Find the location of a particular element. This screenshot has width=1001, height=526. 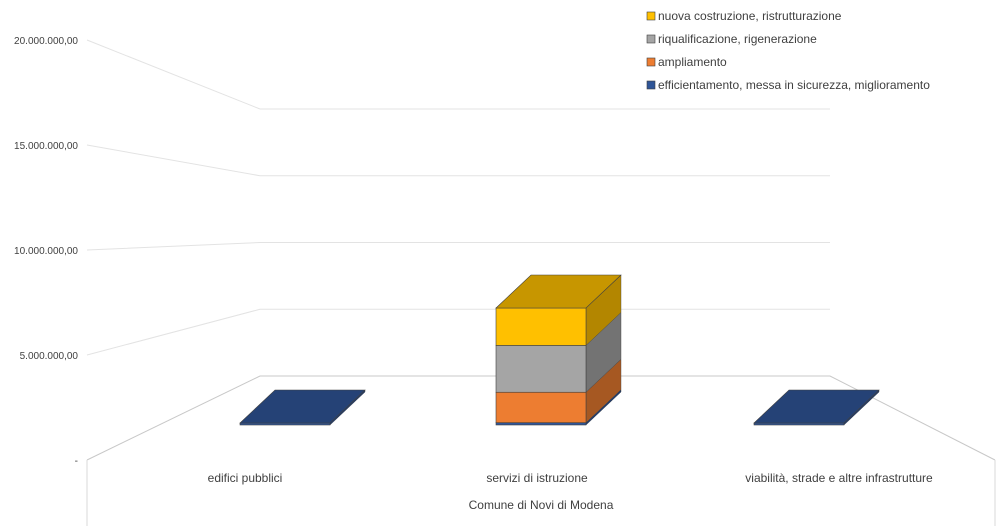

y-tick-label: 20.000.000,00 is located at coordinates (46, 41).